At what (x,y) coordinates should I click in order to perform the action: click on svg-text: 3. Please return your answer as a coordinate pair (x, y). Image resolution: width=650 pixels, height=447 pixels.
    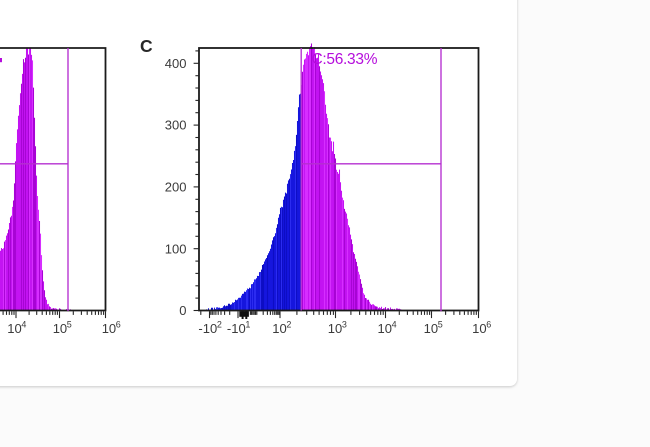
    Looking at the image, I should click on (344, 325).